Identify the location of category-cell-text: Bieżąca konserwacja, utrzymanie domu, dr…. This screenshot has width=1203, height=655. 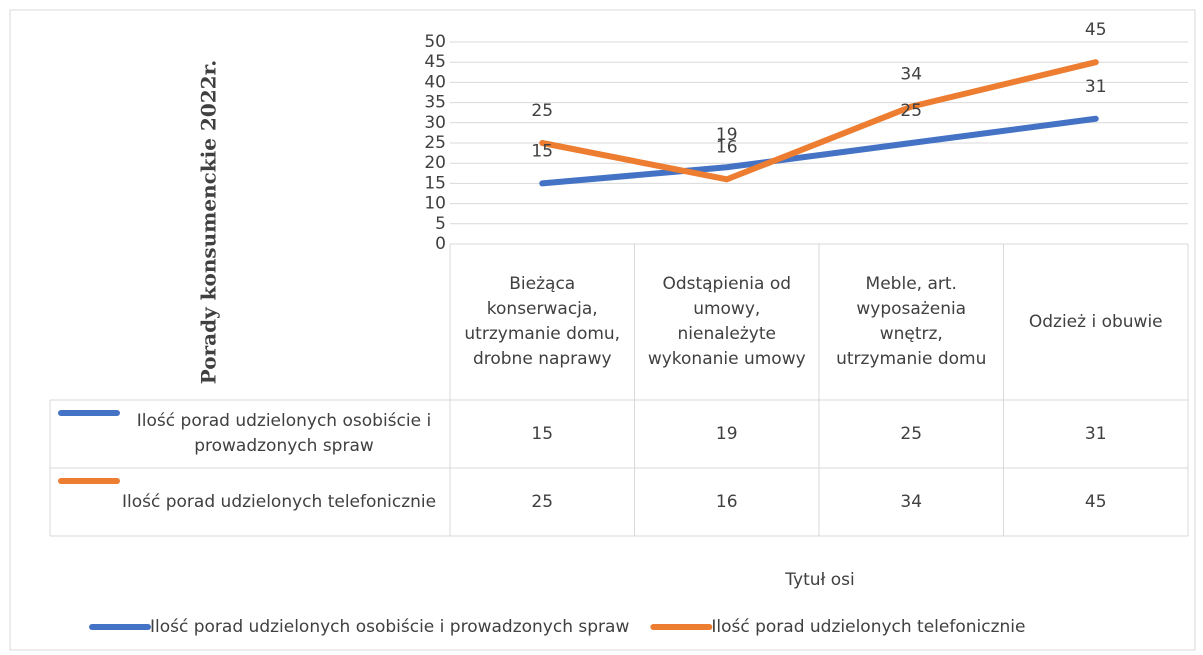
(542, 321).